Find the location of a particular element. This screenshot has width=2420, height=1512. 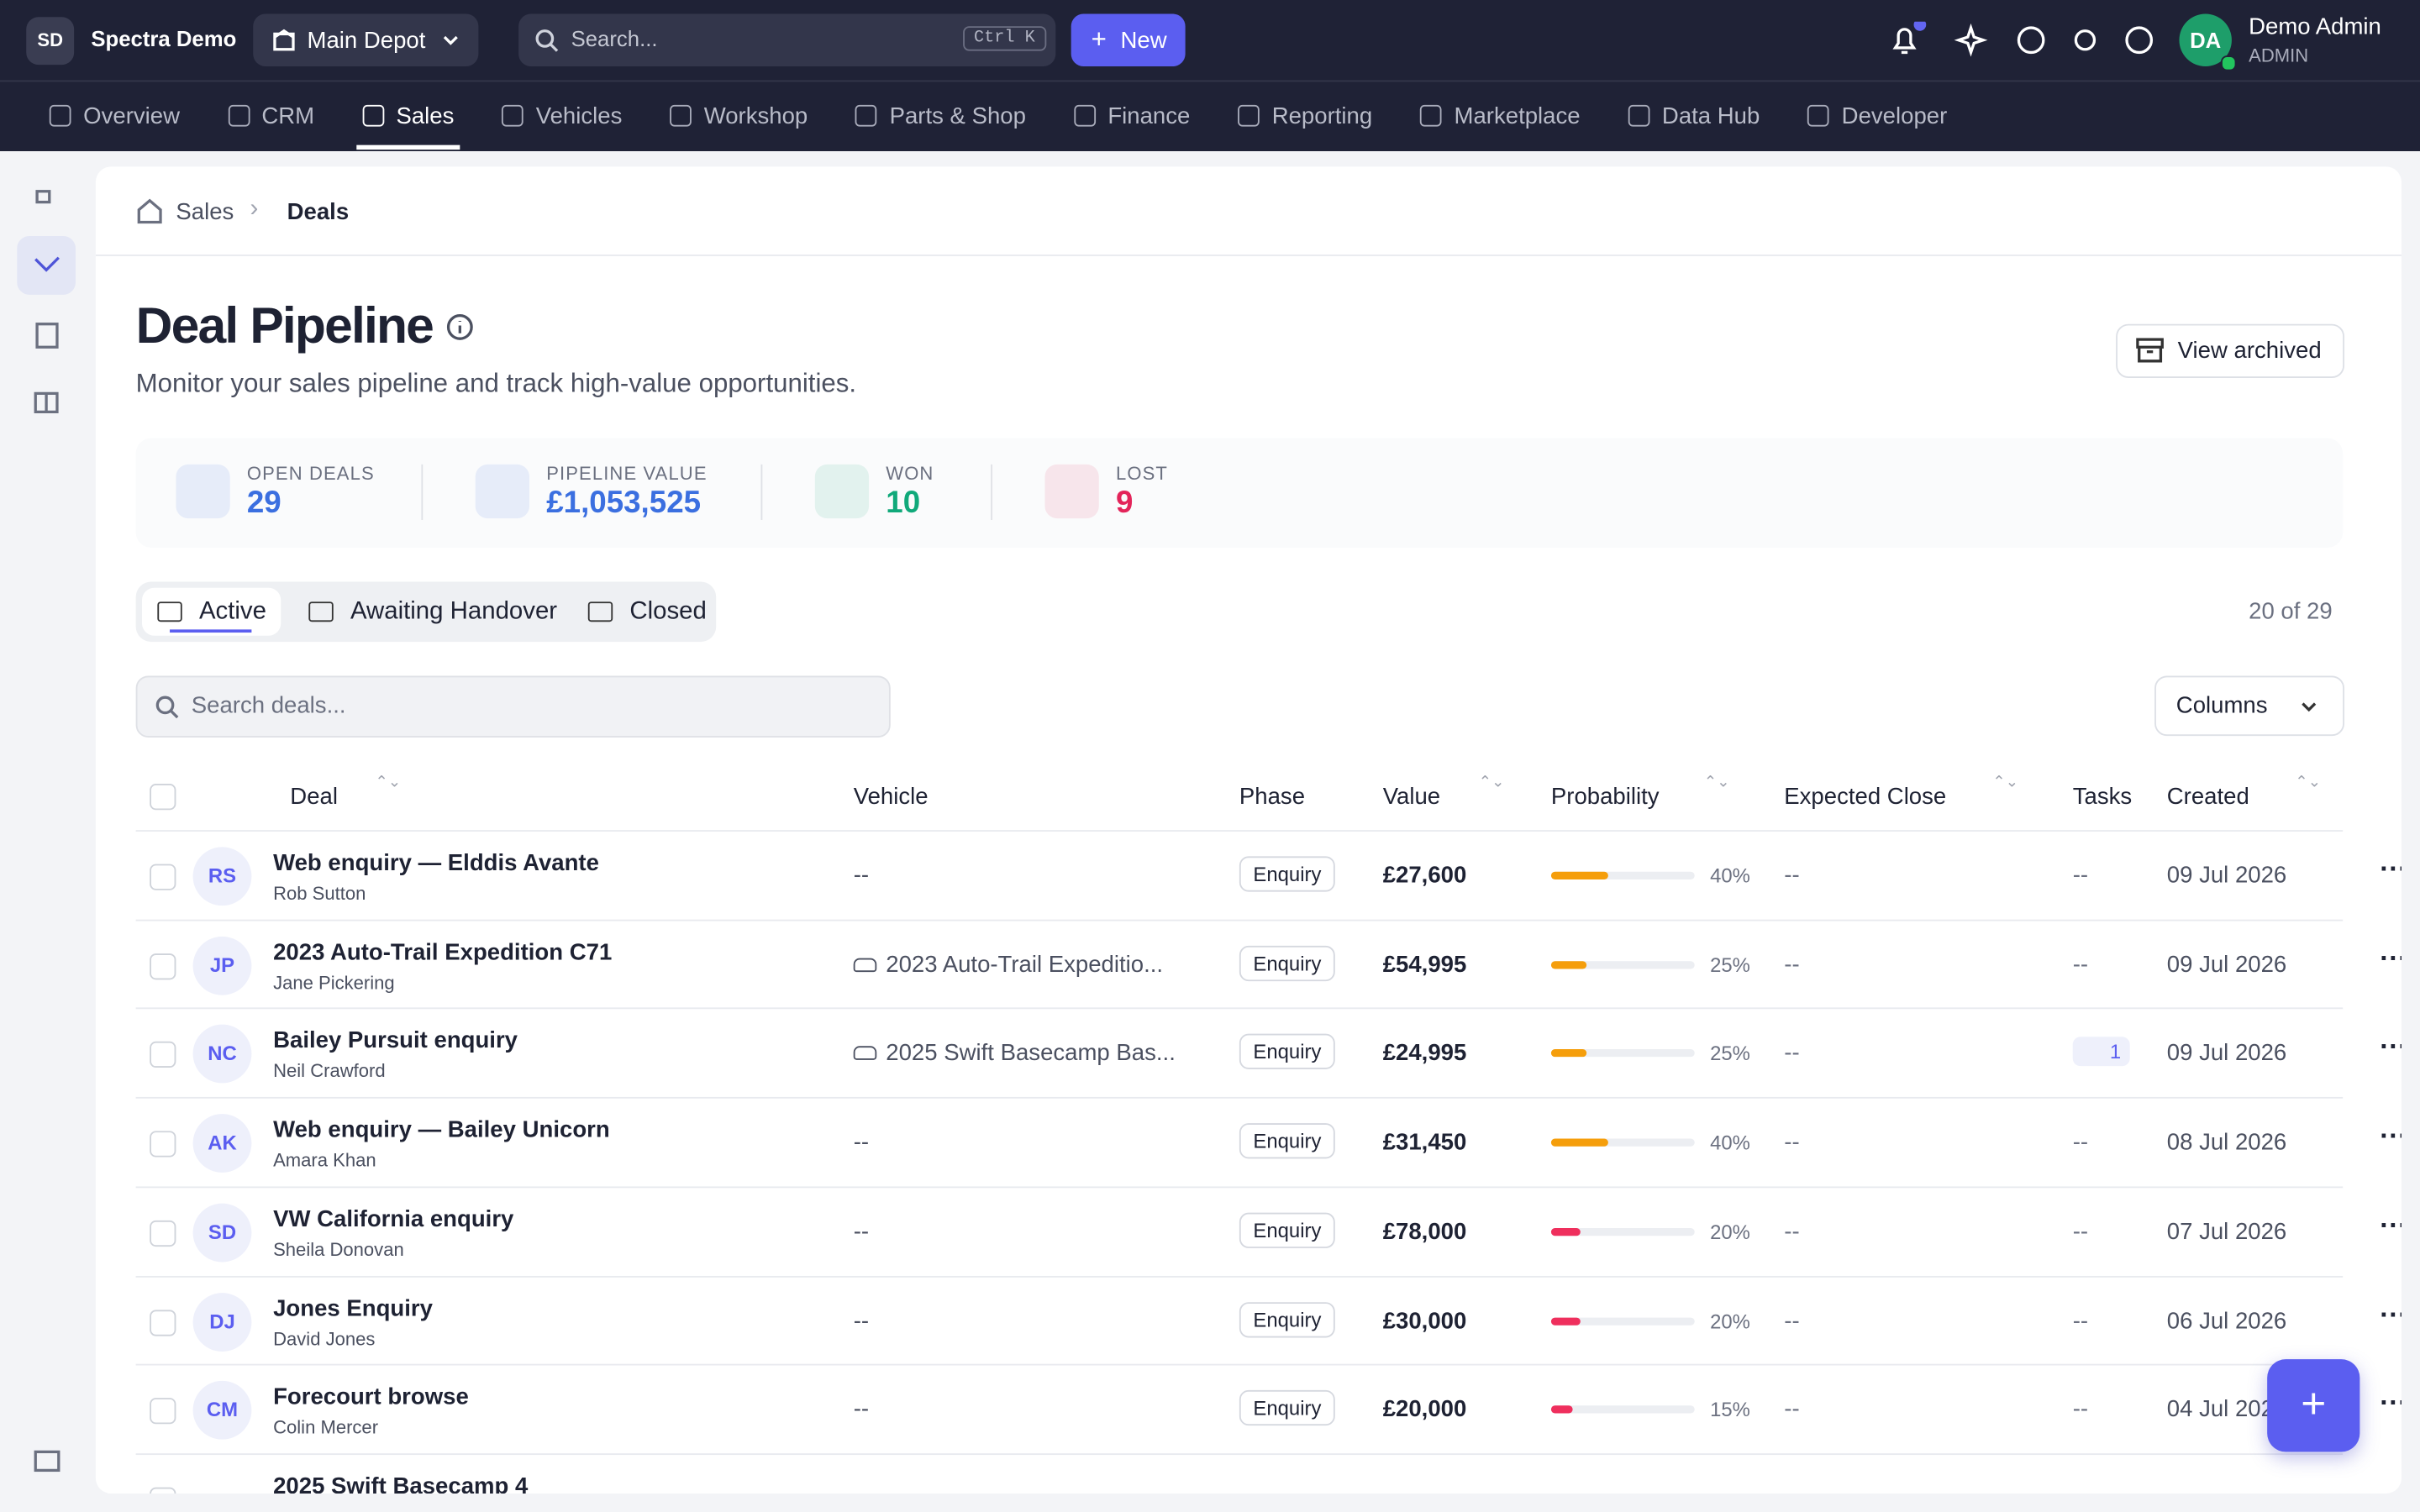

column-header: Vehicle is located at coordinates (891, 797).